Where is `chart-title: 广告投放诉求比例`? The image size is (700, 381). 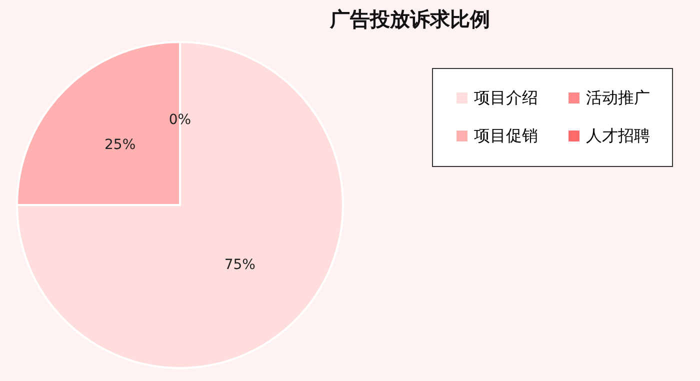
chart-title: 广告投放诉求比例 is located at coordinates (409, 19).